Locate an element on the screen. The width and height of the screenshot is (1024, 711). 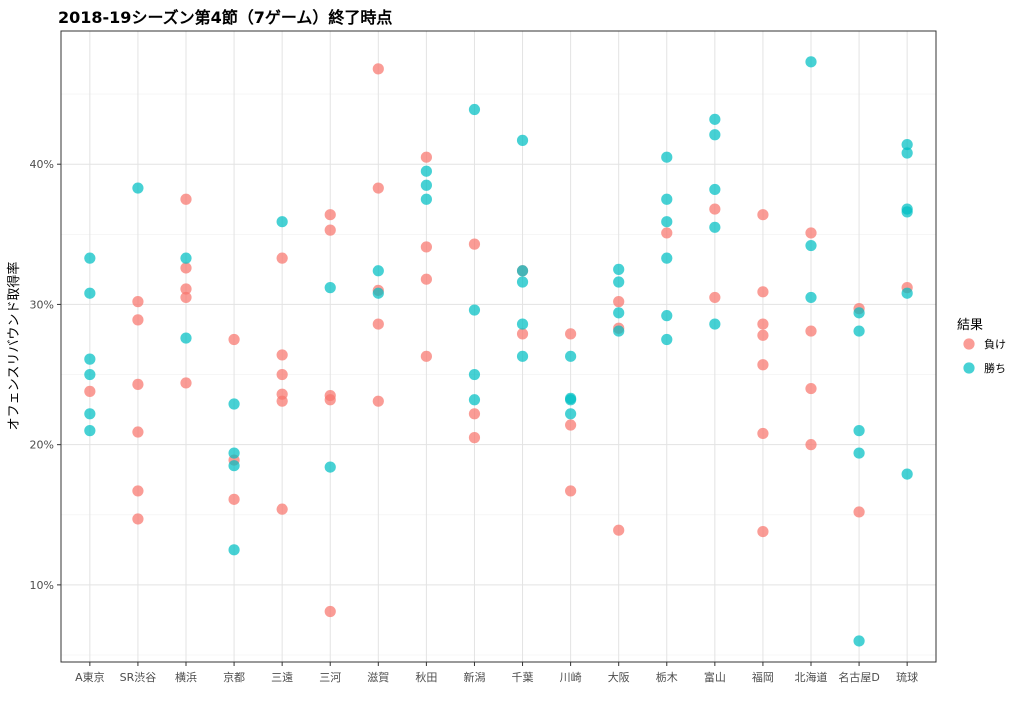
x-tick-label: 三河 is located at coordinates (330, 677).